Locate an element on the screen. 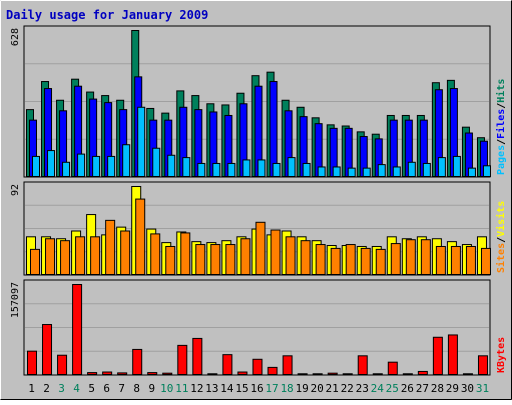  legend-item-1: / is located at coordinates (501, 142).